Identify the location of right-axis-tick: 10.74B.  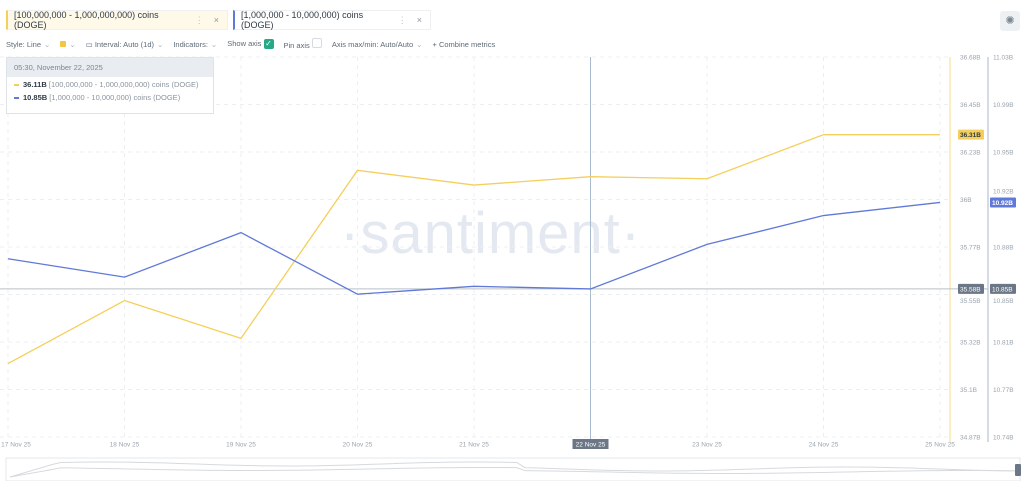
(1003, 438).